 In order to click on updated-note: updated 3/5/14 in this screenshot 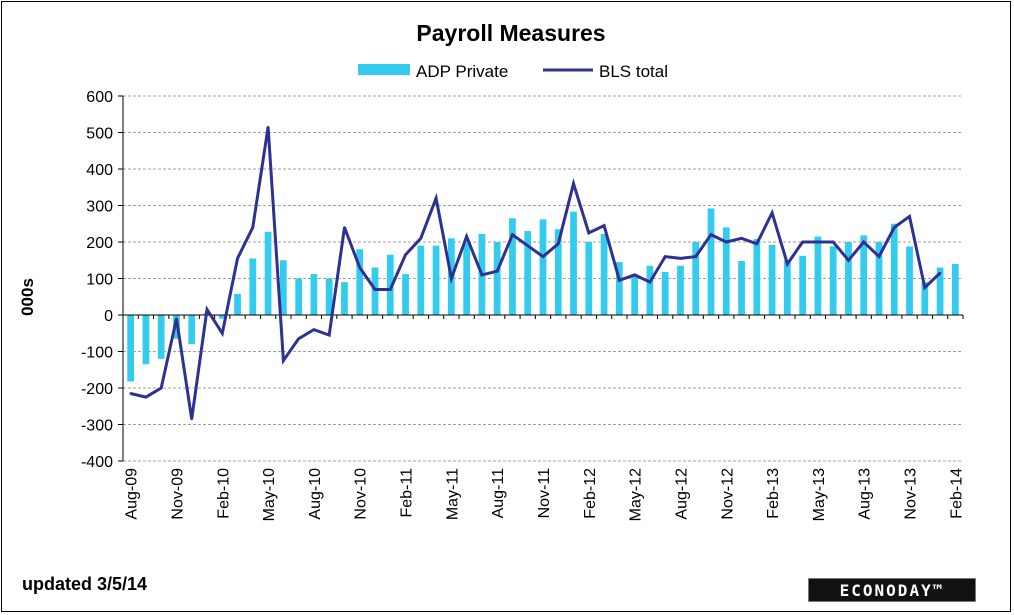, I will do `click(85, 584)`.